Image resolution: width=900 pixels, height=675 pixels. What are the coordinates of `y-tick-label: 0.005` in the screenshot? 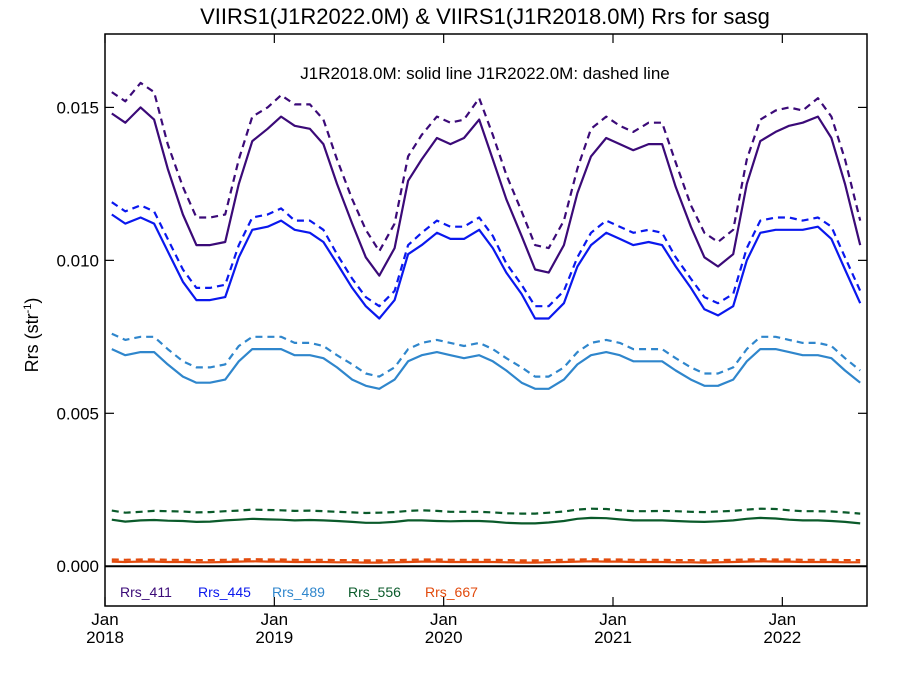 It's located at (77, 413).